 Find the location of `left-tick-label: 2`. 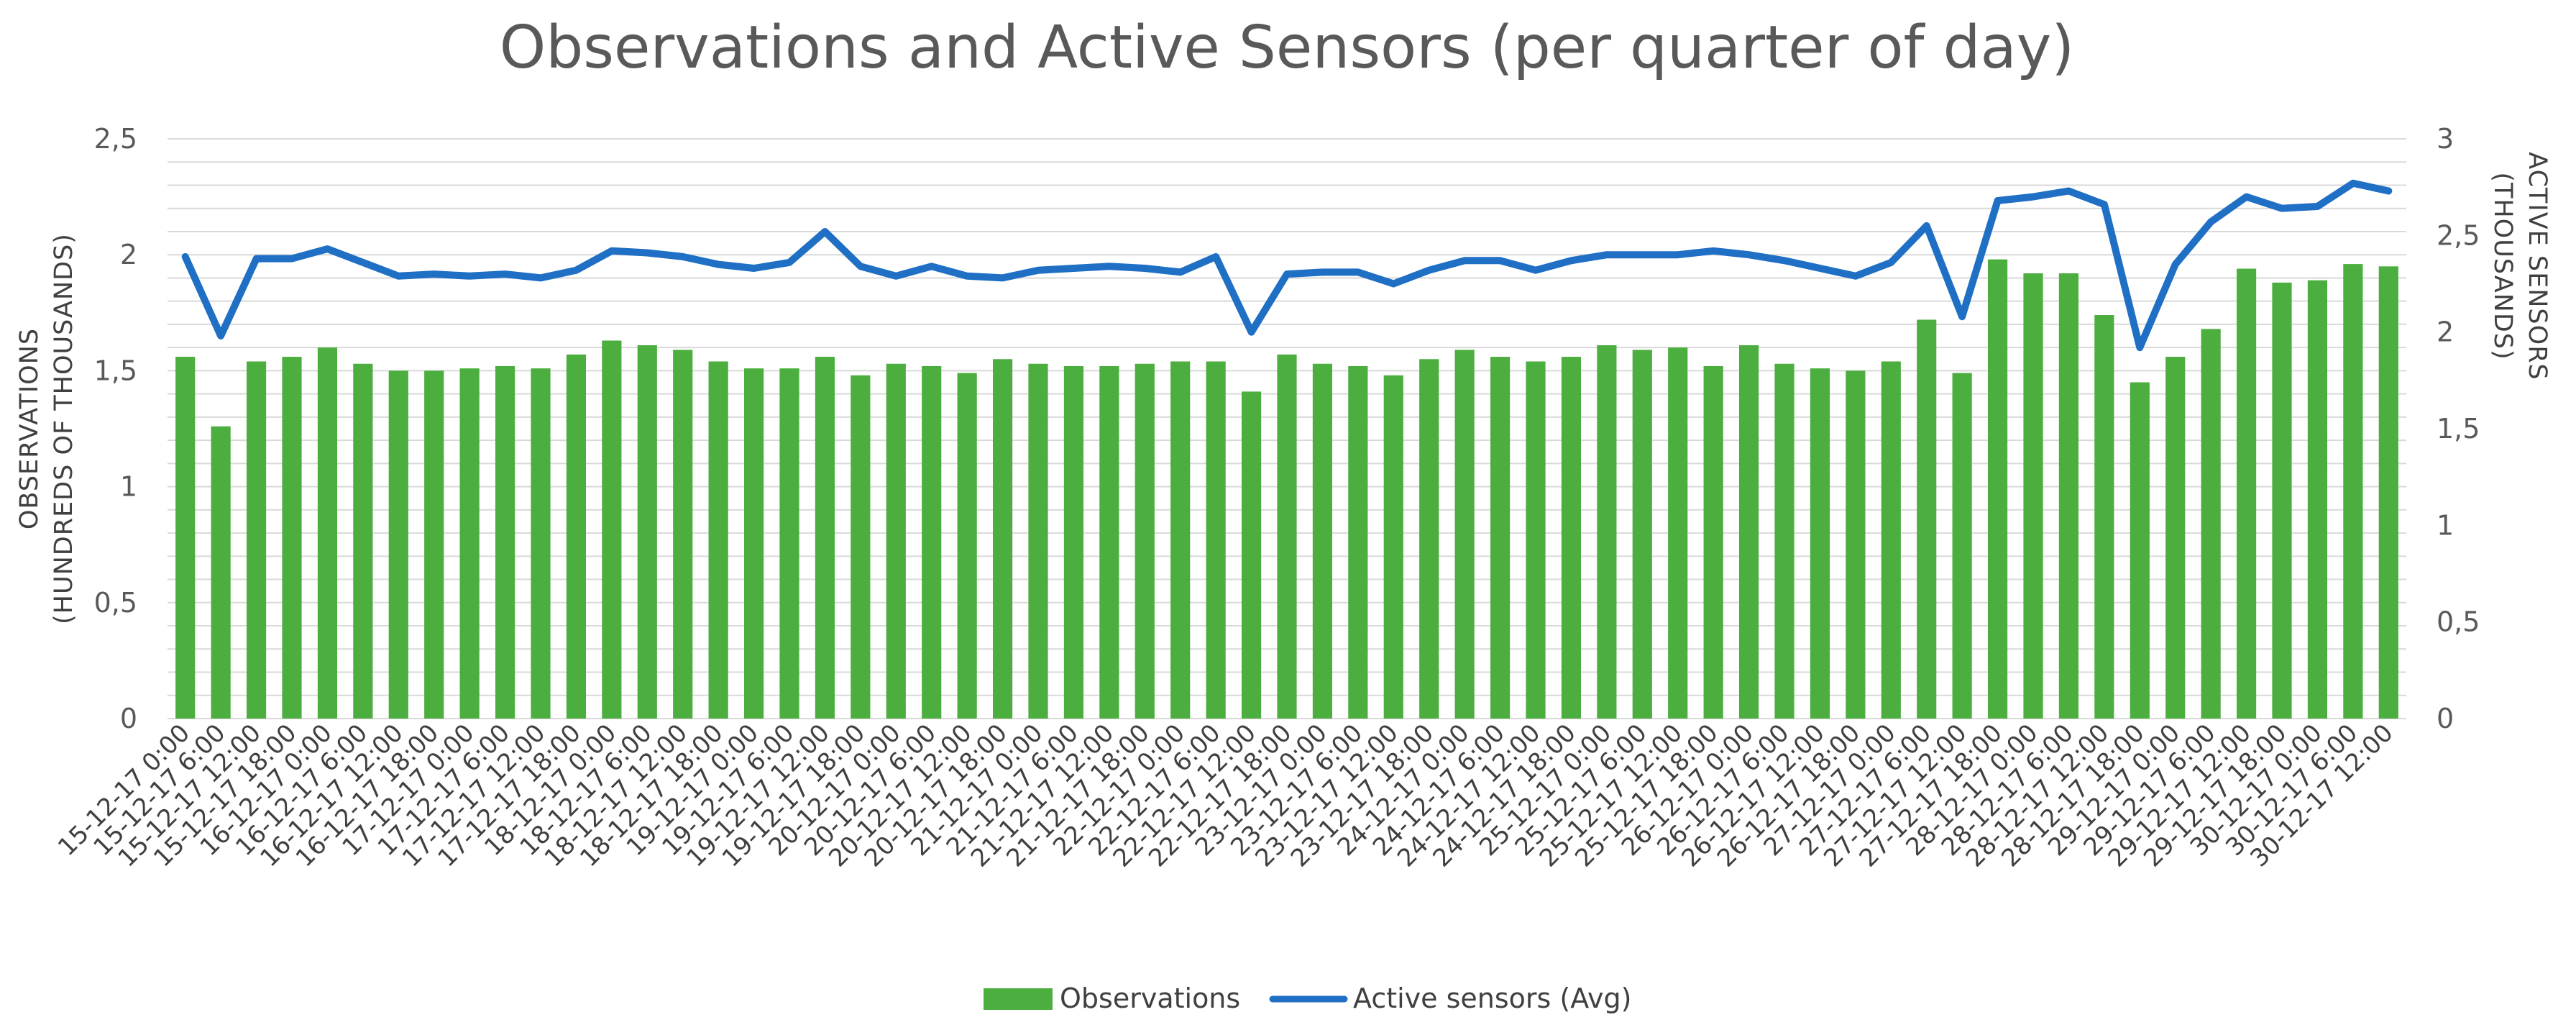

left-tick-label: 2 is located at coordinates (128, 254).